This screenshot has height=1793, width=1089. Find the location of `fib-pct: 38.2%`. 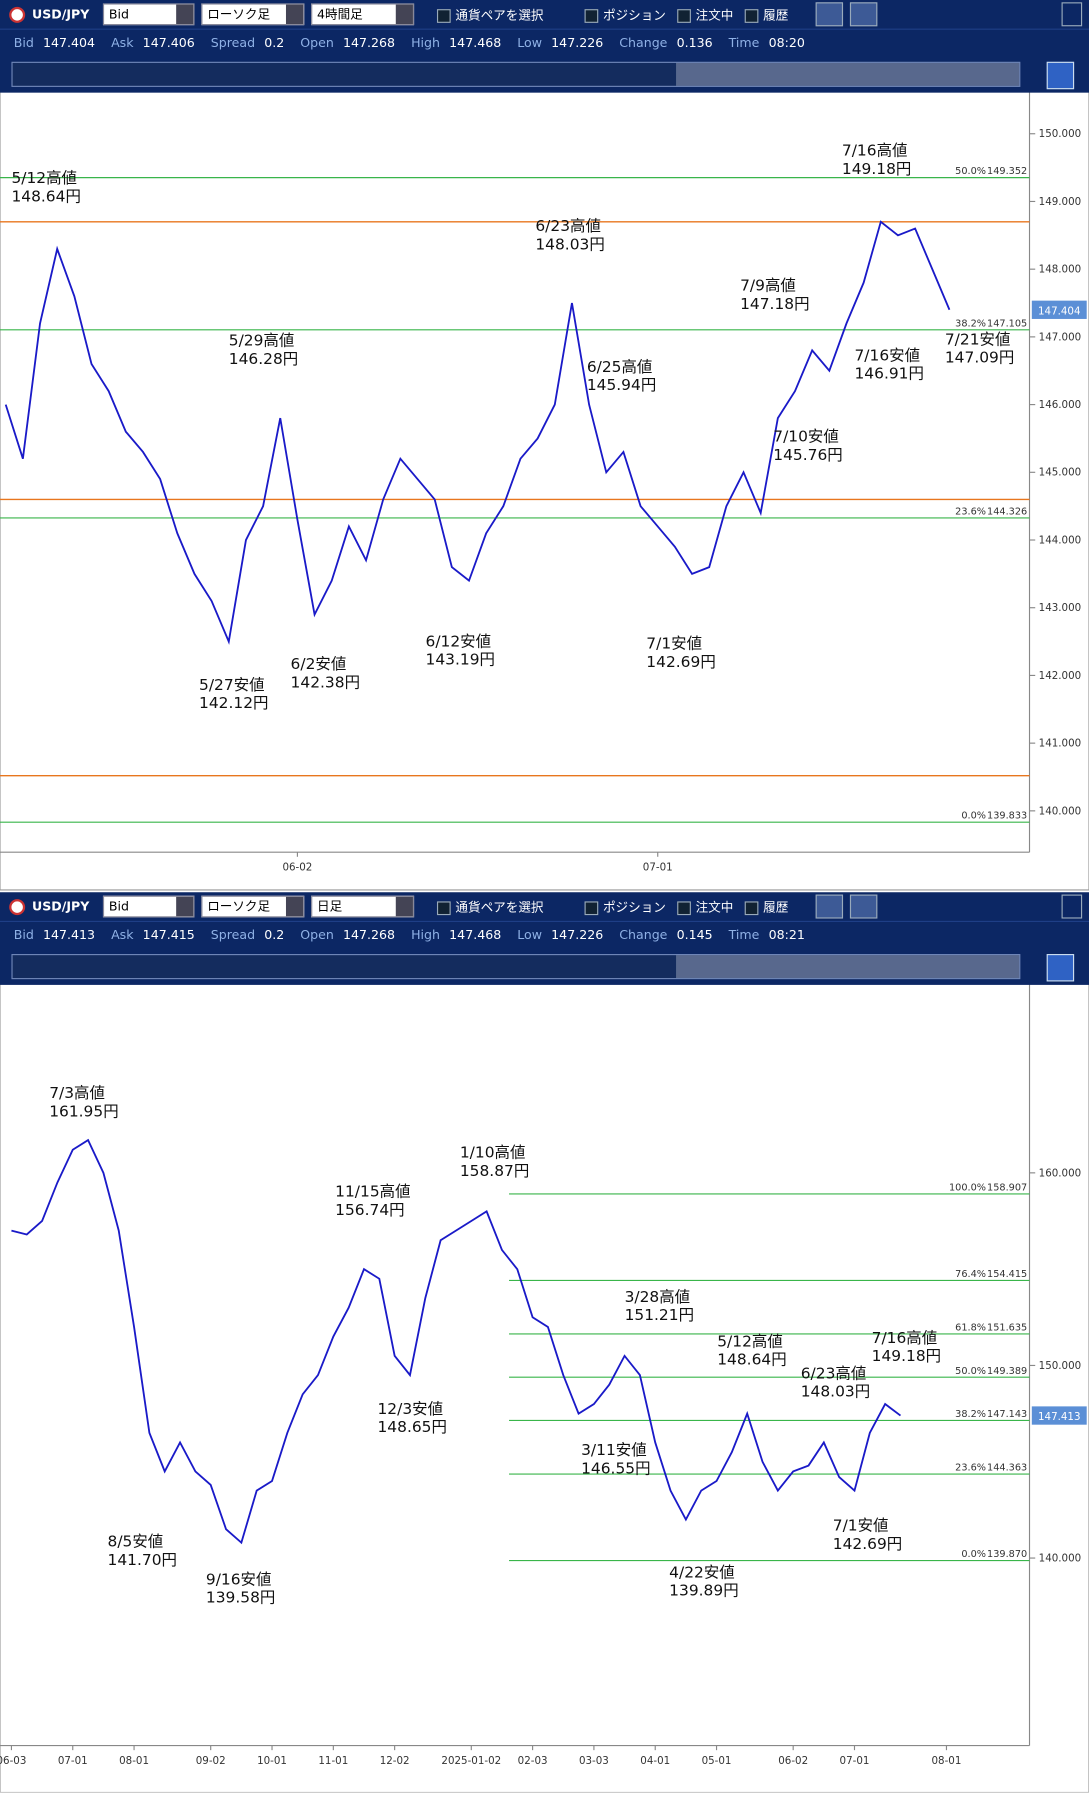

fib-pct: 38.2% is located at coordinates (970, 323).